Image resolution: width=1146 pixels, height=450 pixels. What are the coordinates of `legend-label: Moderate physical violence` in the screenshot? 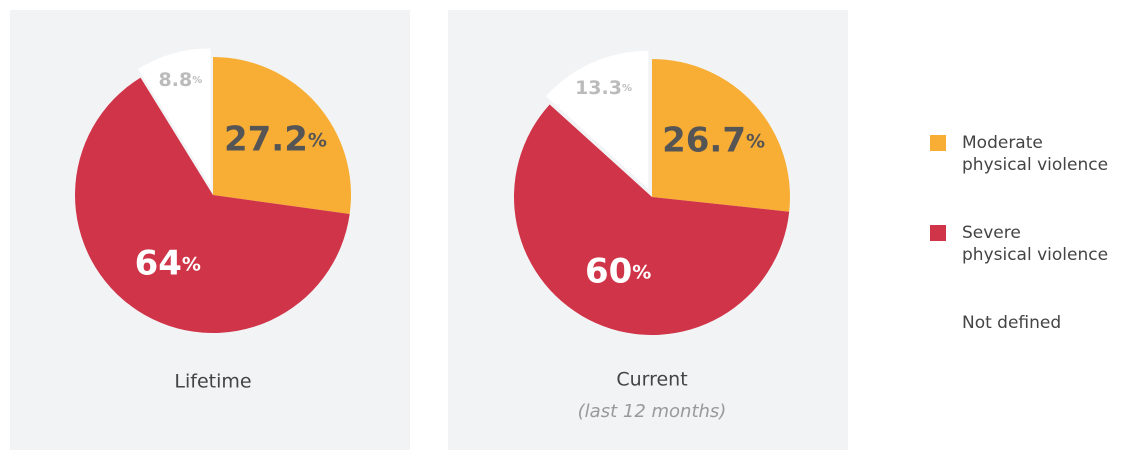 It's located at (1035, 154).